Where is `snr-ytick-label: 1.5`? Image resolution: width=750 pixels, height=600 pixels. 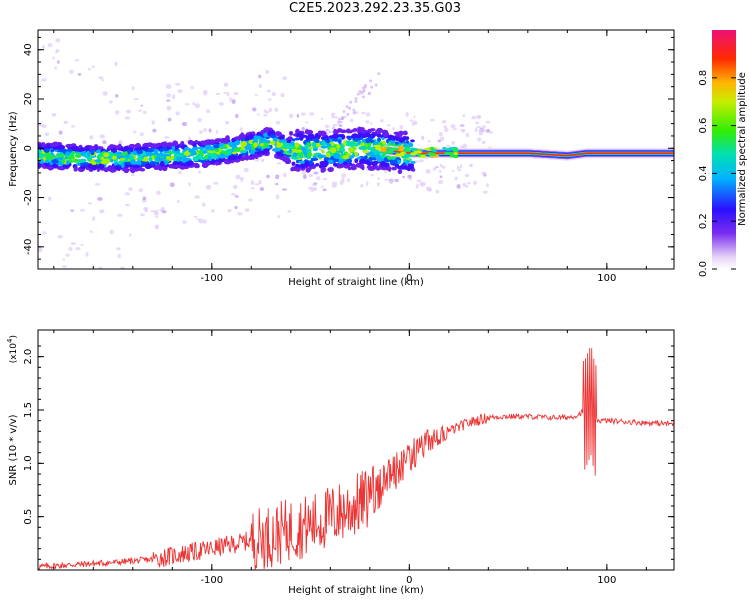
snr-ytick-label: 1.5 is located at coordinates (28, 410).